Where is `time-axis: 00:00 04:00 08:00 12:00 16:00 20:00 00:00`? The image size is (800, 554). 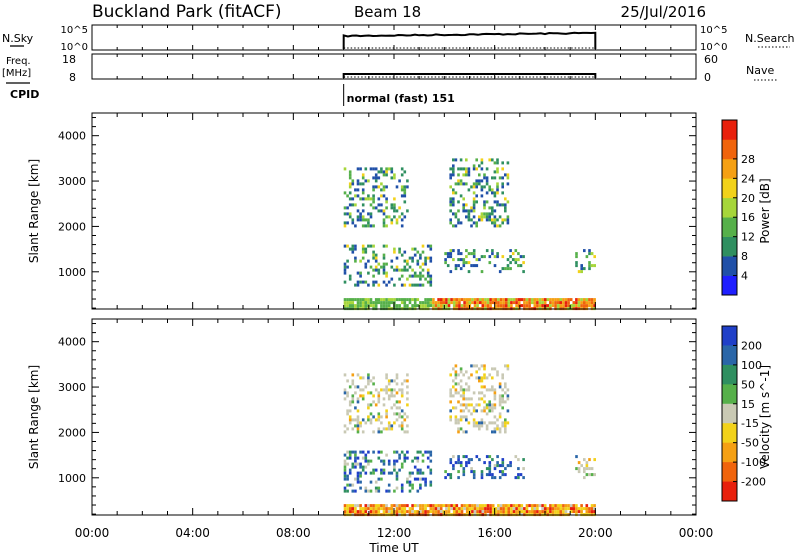
time-axis: 00:00 04:00 08:00 12:00 16:00 20:00 00:00 is located at coordinates (394, 533).